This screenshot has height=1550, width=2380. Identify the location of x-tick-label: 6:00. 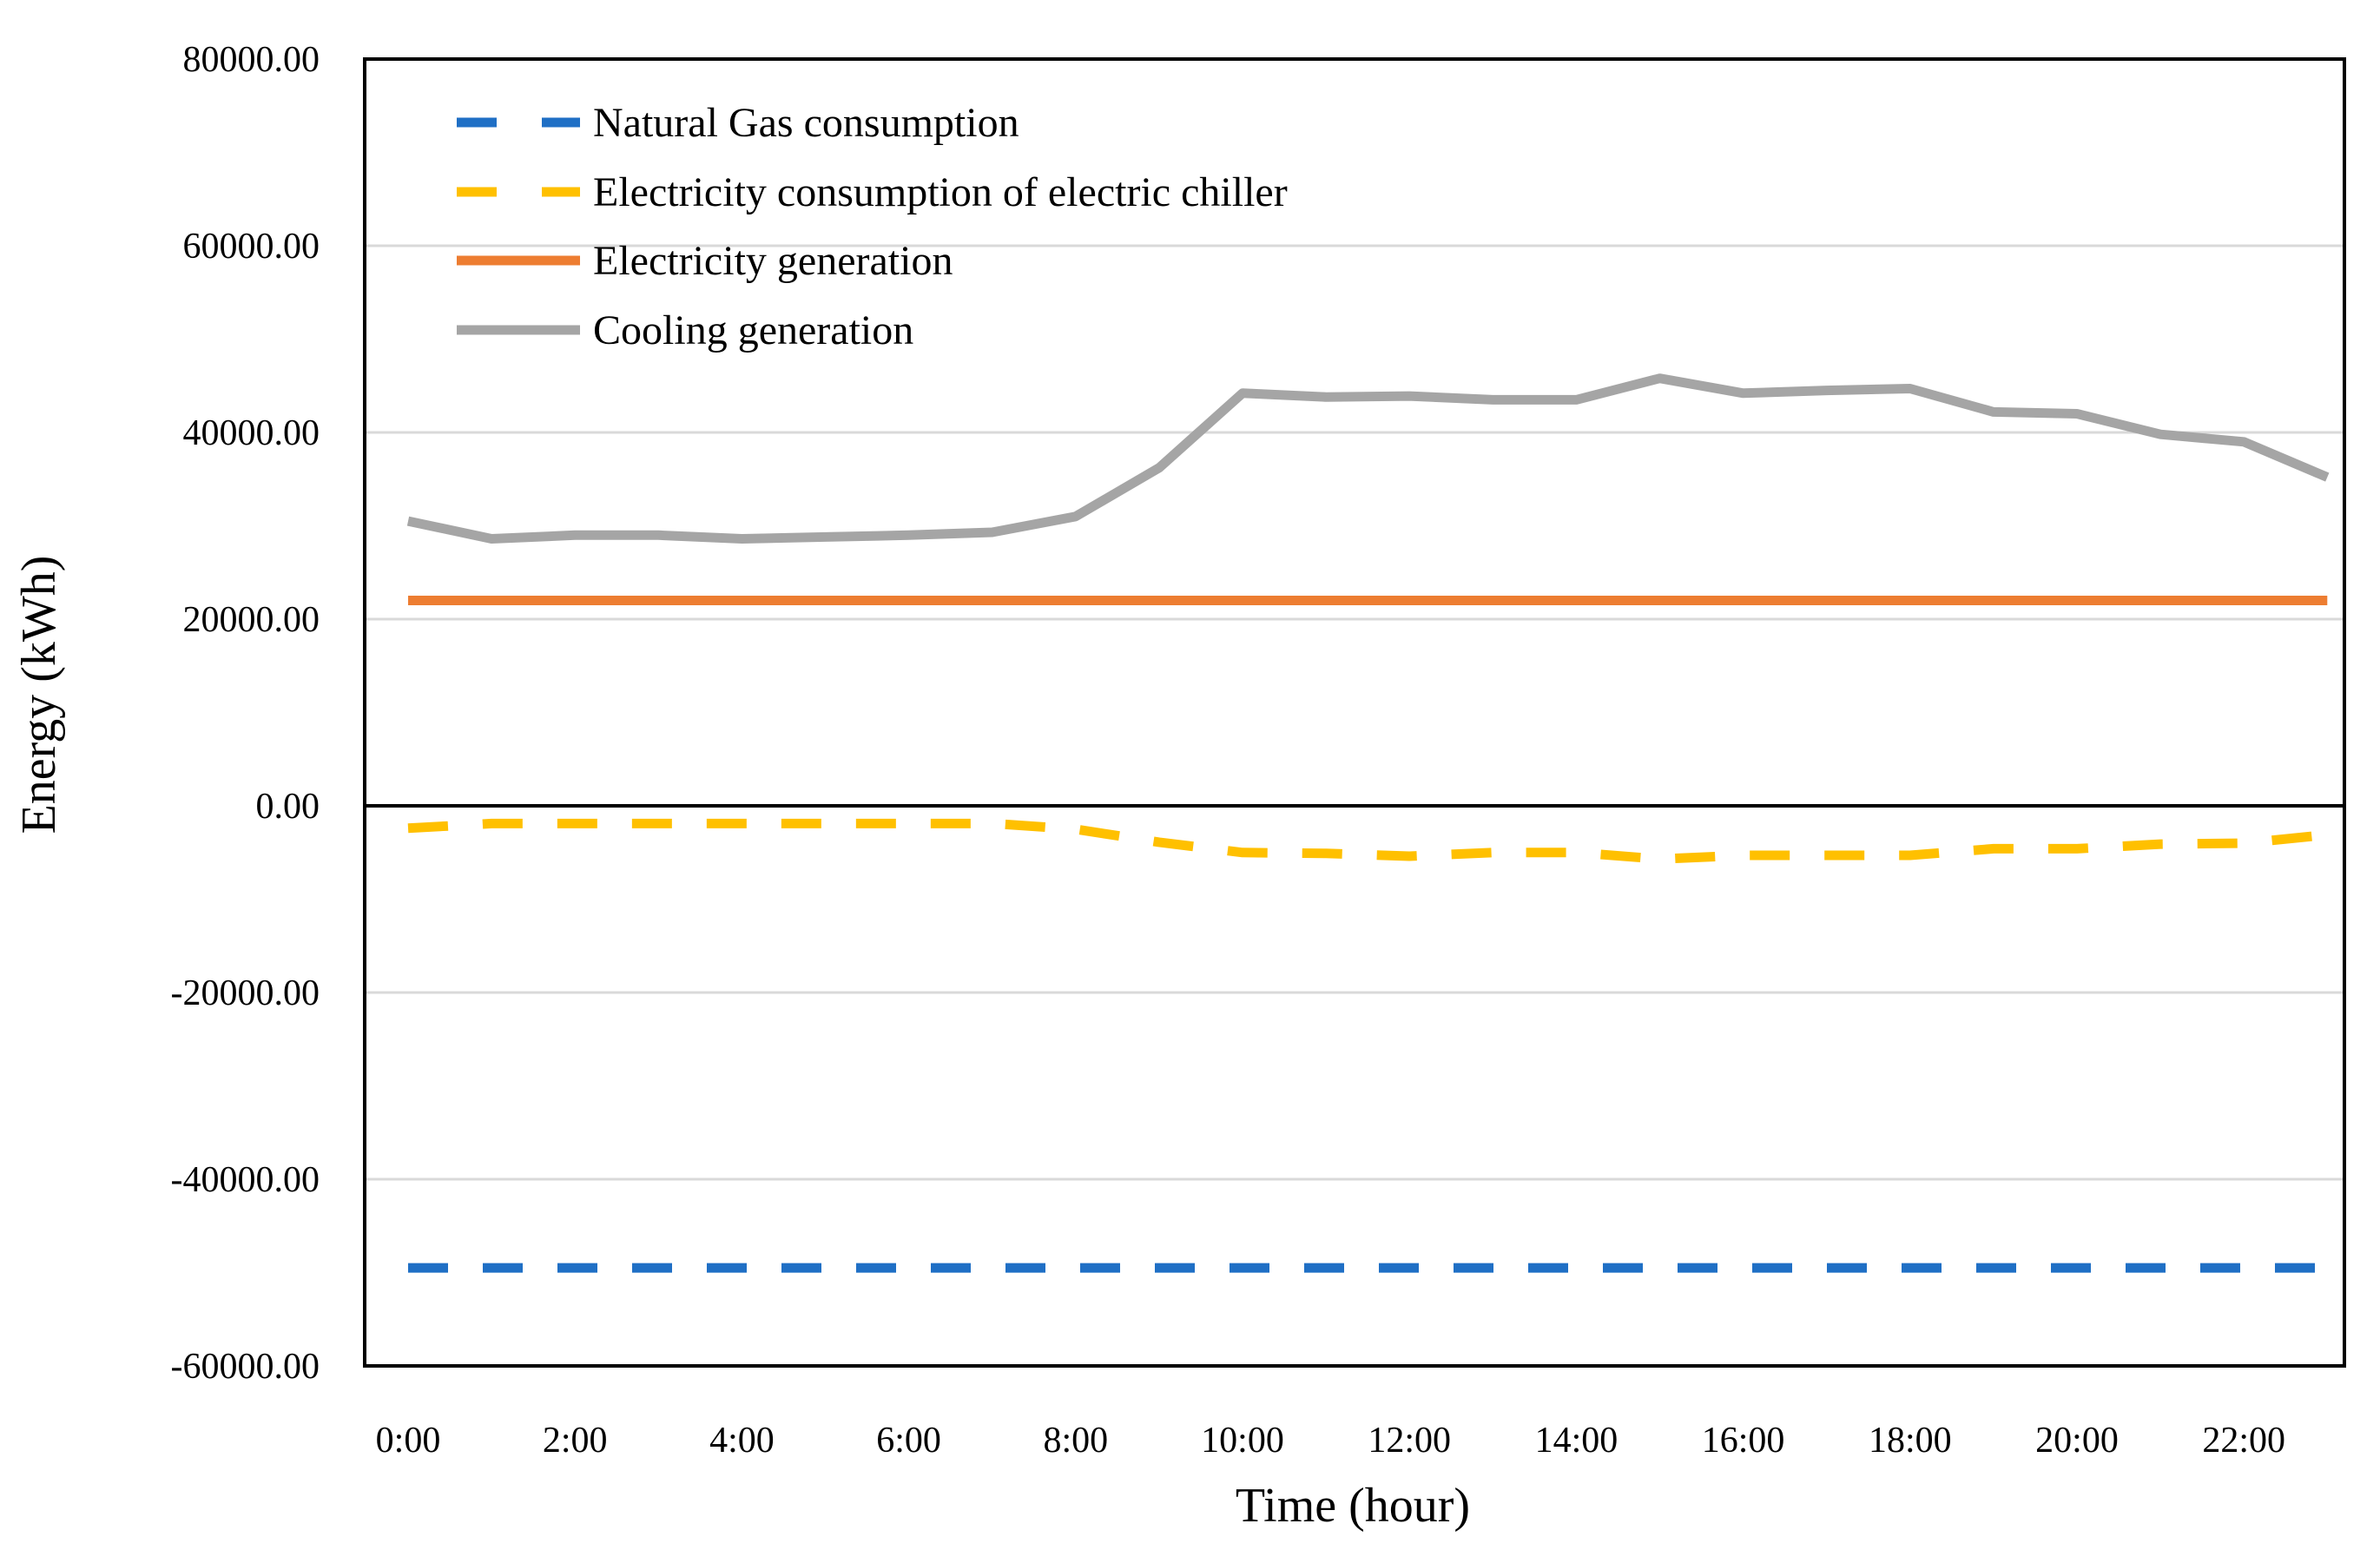
(908, 1441).